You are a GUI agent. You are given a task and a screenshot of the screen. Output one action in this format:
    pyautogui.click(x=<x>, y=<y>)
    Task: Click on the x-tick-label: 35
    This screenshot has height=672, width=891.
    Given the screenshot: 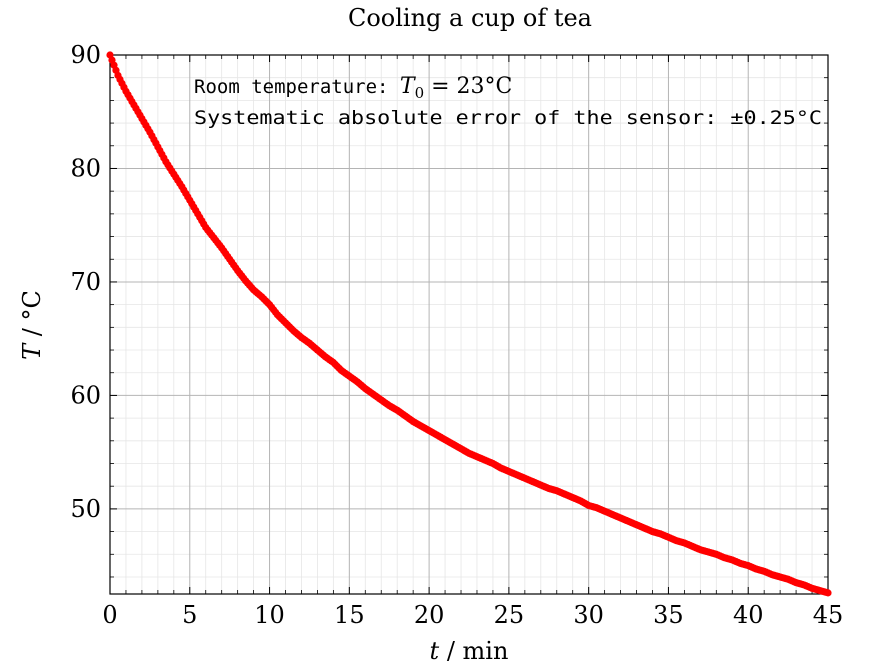 What is the action you would take?
    pyautogui.click(x=668, y=615)
    